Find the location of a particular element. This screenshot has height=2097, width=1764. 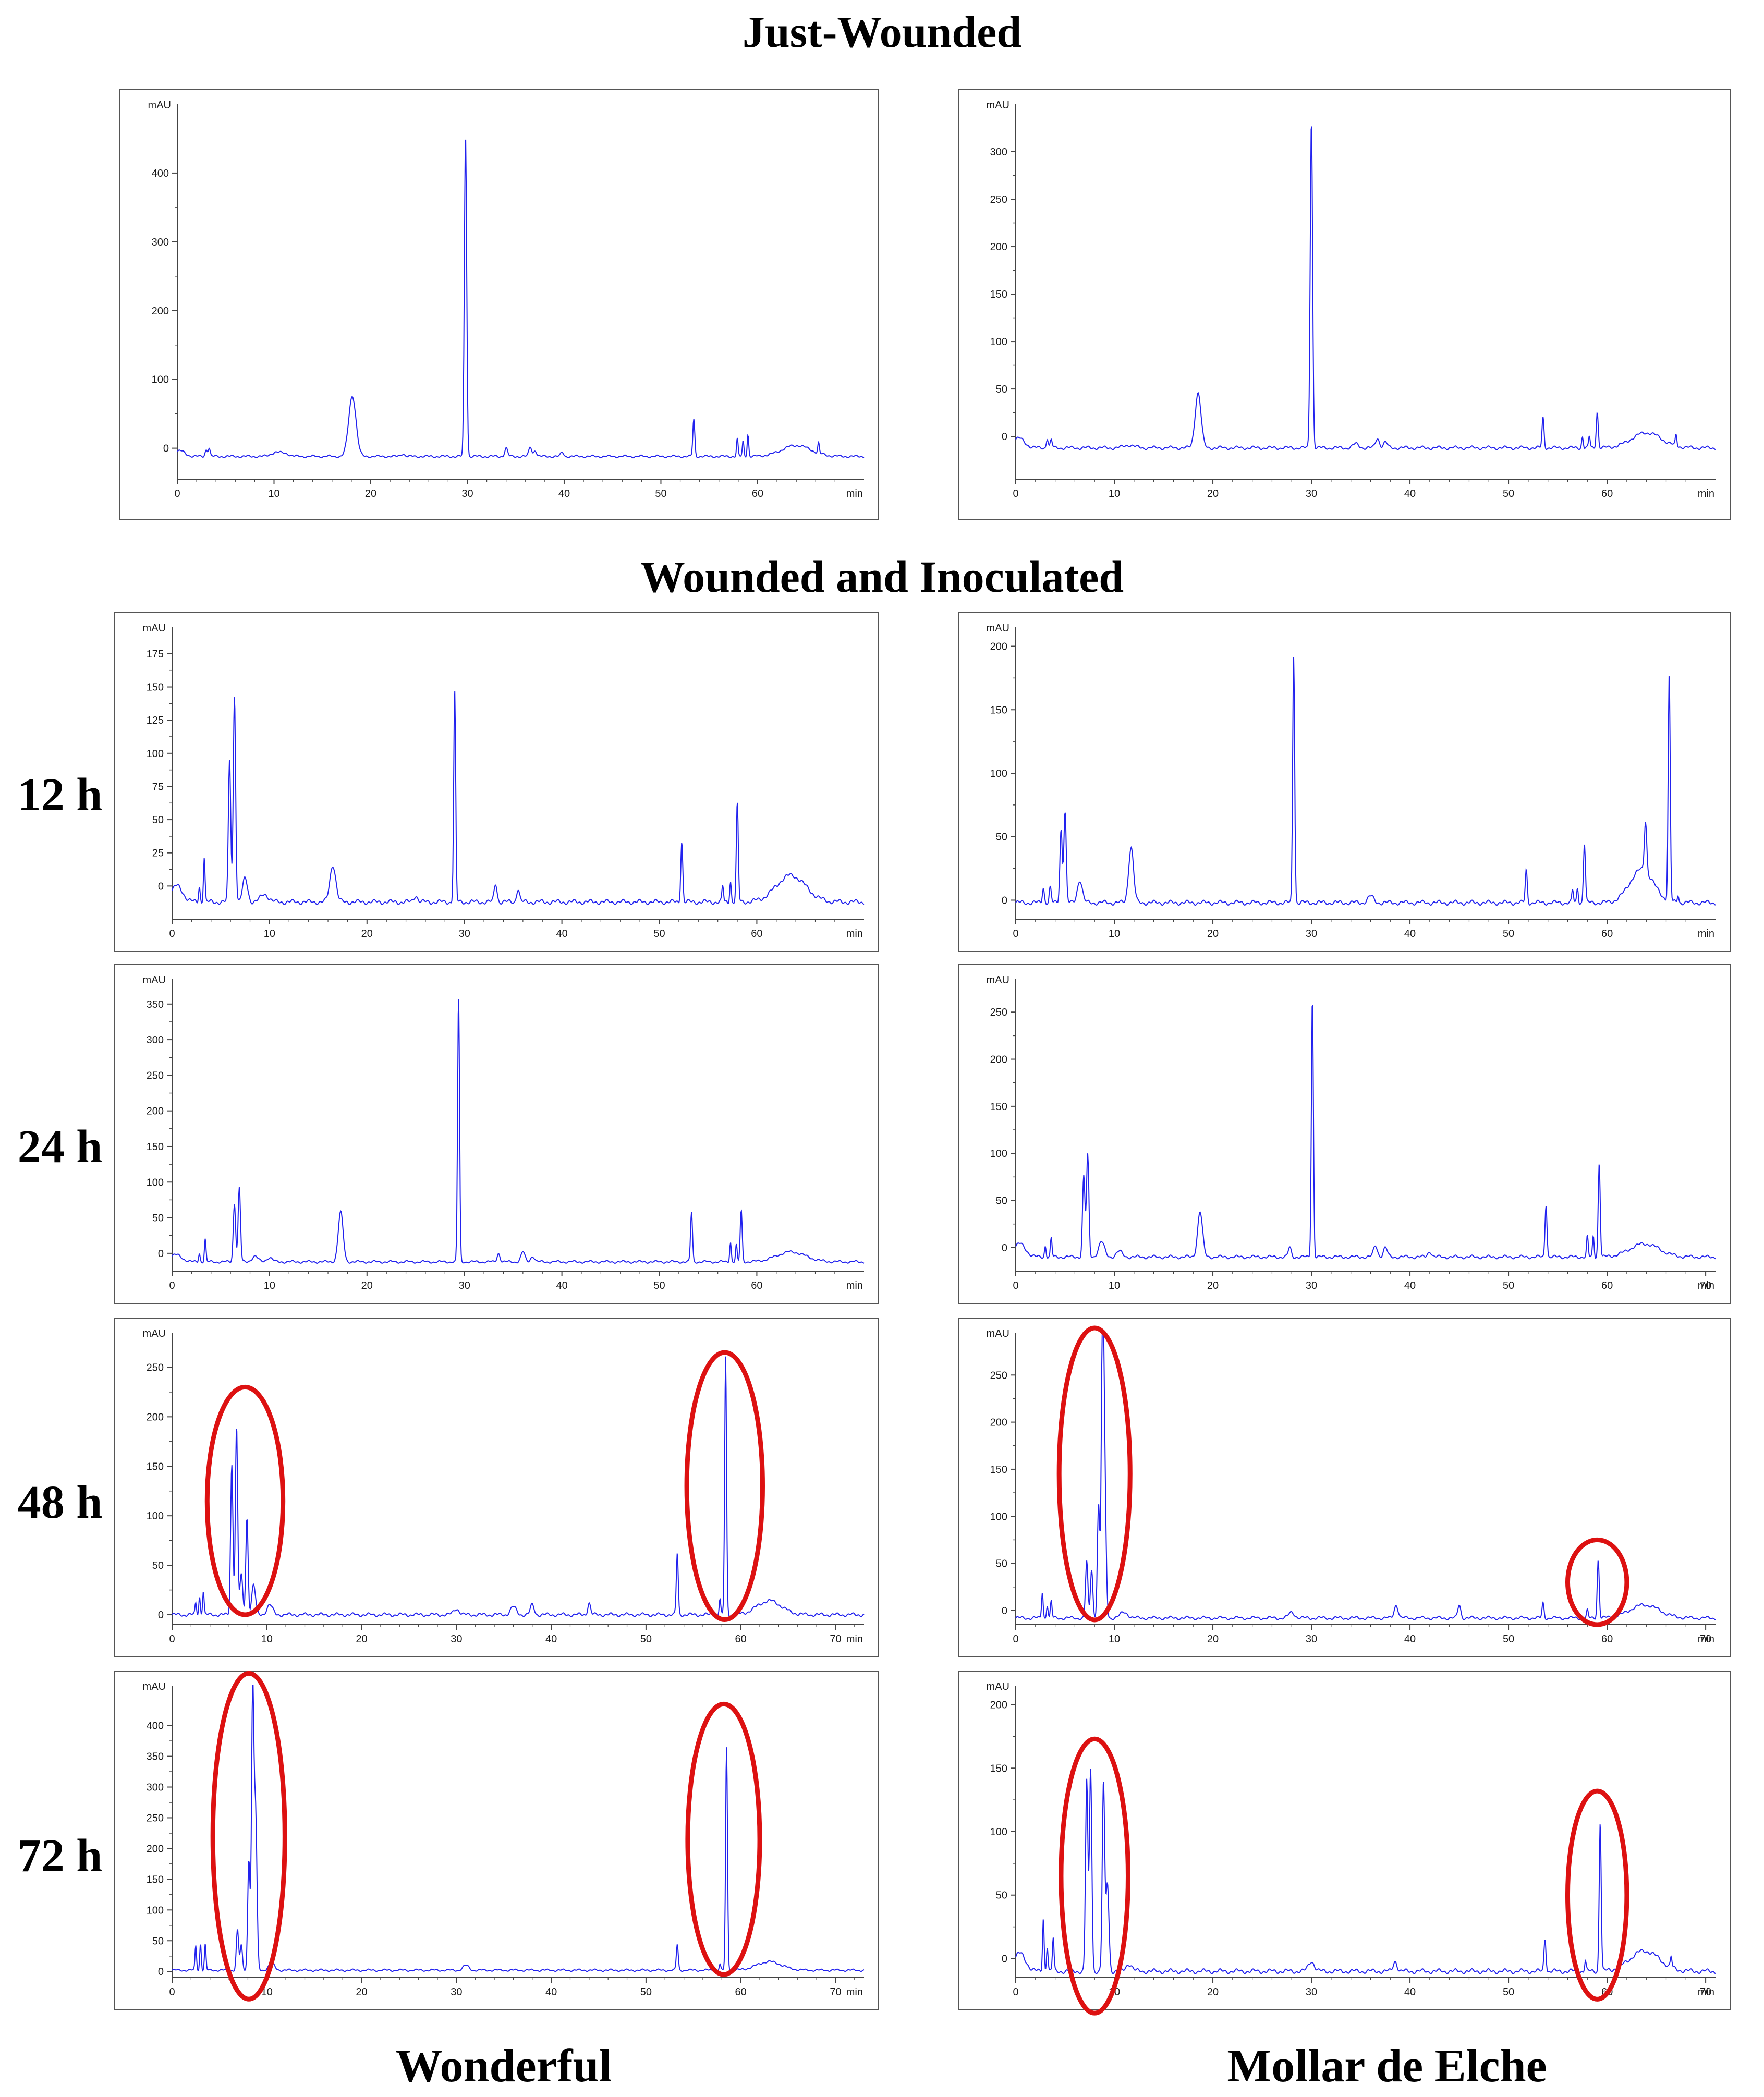

y-tick-label: 175 is located at coordinates (155, 654).